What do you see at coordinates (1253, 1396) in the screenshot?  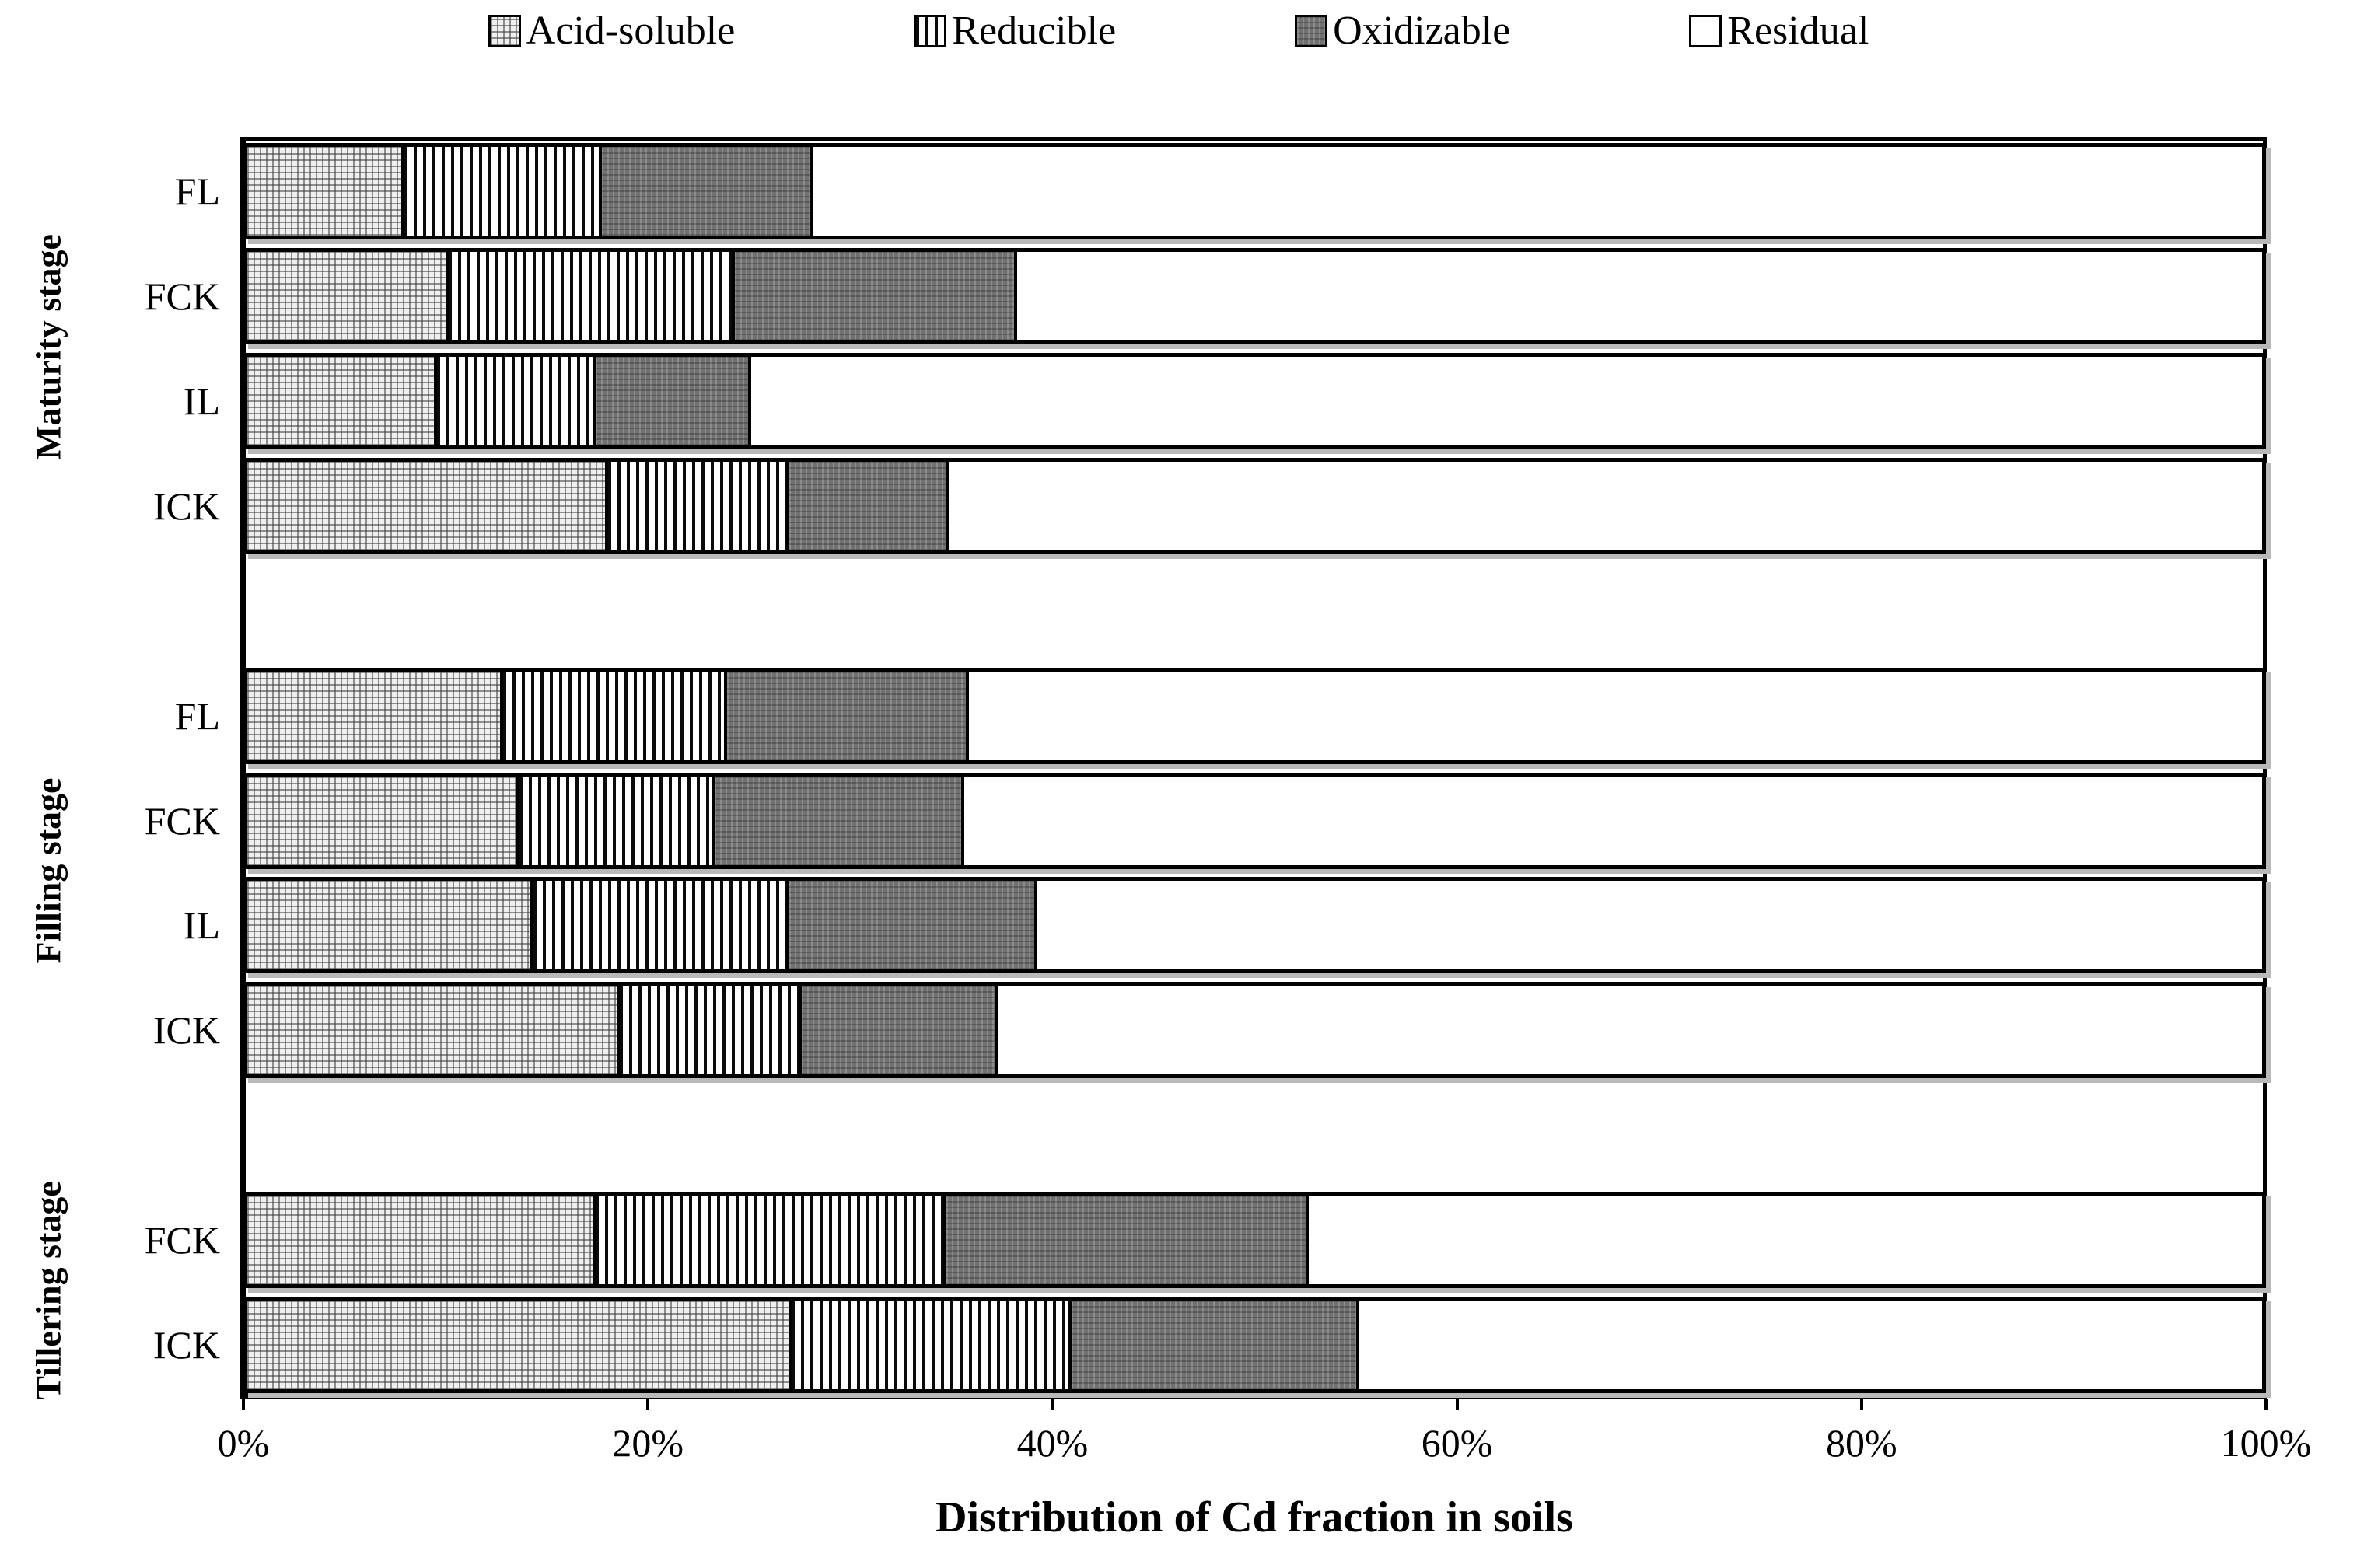 I see `x-axis-line` at bounding box center [1253, 1396].